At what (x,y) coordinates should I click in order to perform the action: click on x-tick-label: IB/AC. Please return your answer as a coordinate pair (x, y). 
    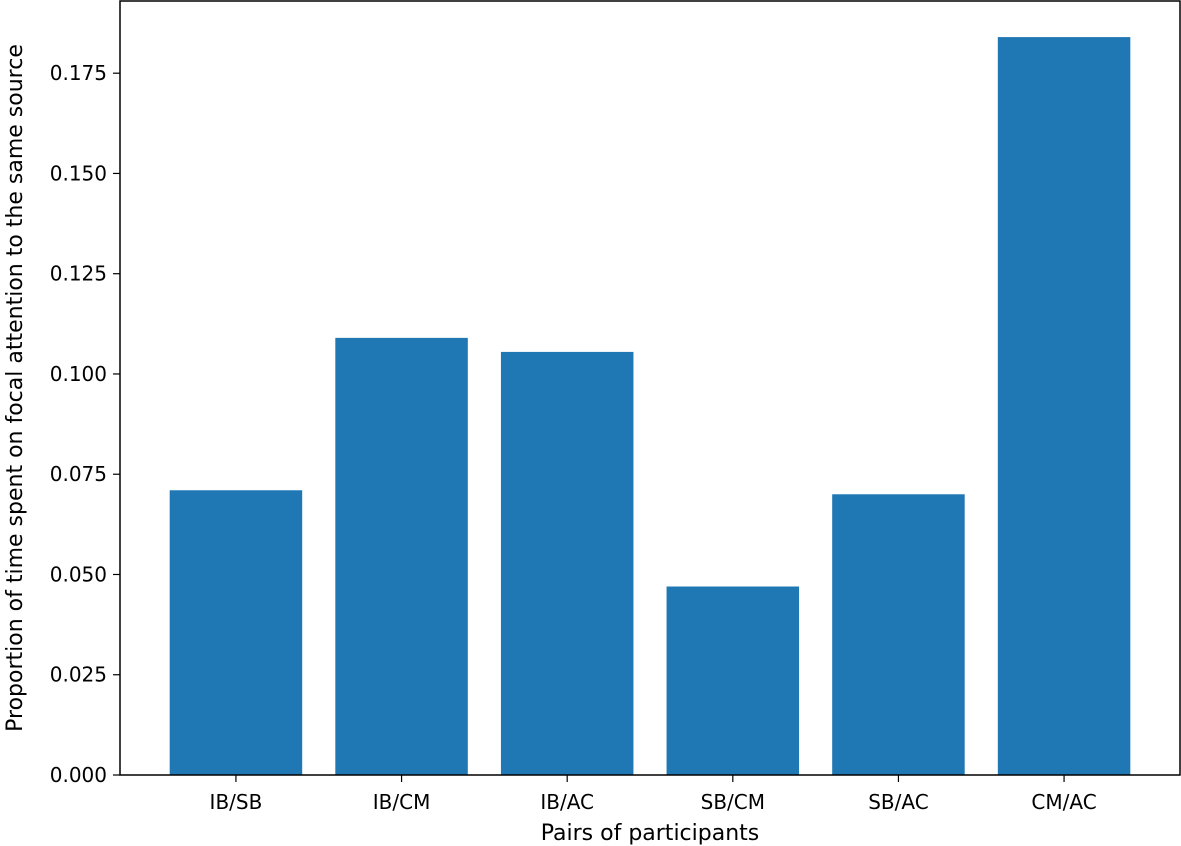
    Looking at the image, I should click on (567, 802).